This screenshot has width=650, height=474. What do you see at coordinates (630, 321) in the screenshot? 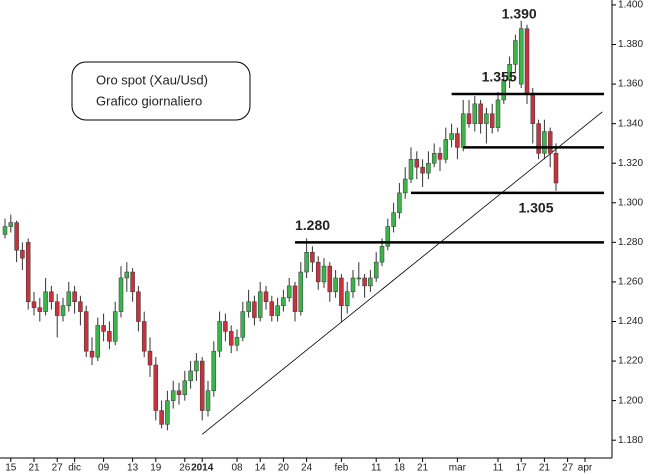
I see `y-tick-label: 1.240` at bounding box center [630, 321].